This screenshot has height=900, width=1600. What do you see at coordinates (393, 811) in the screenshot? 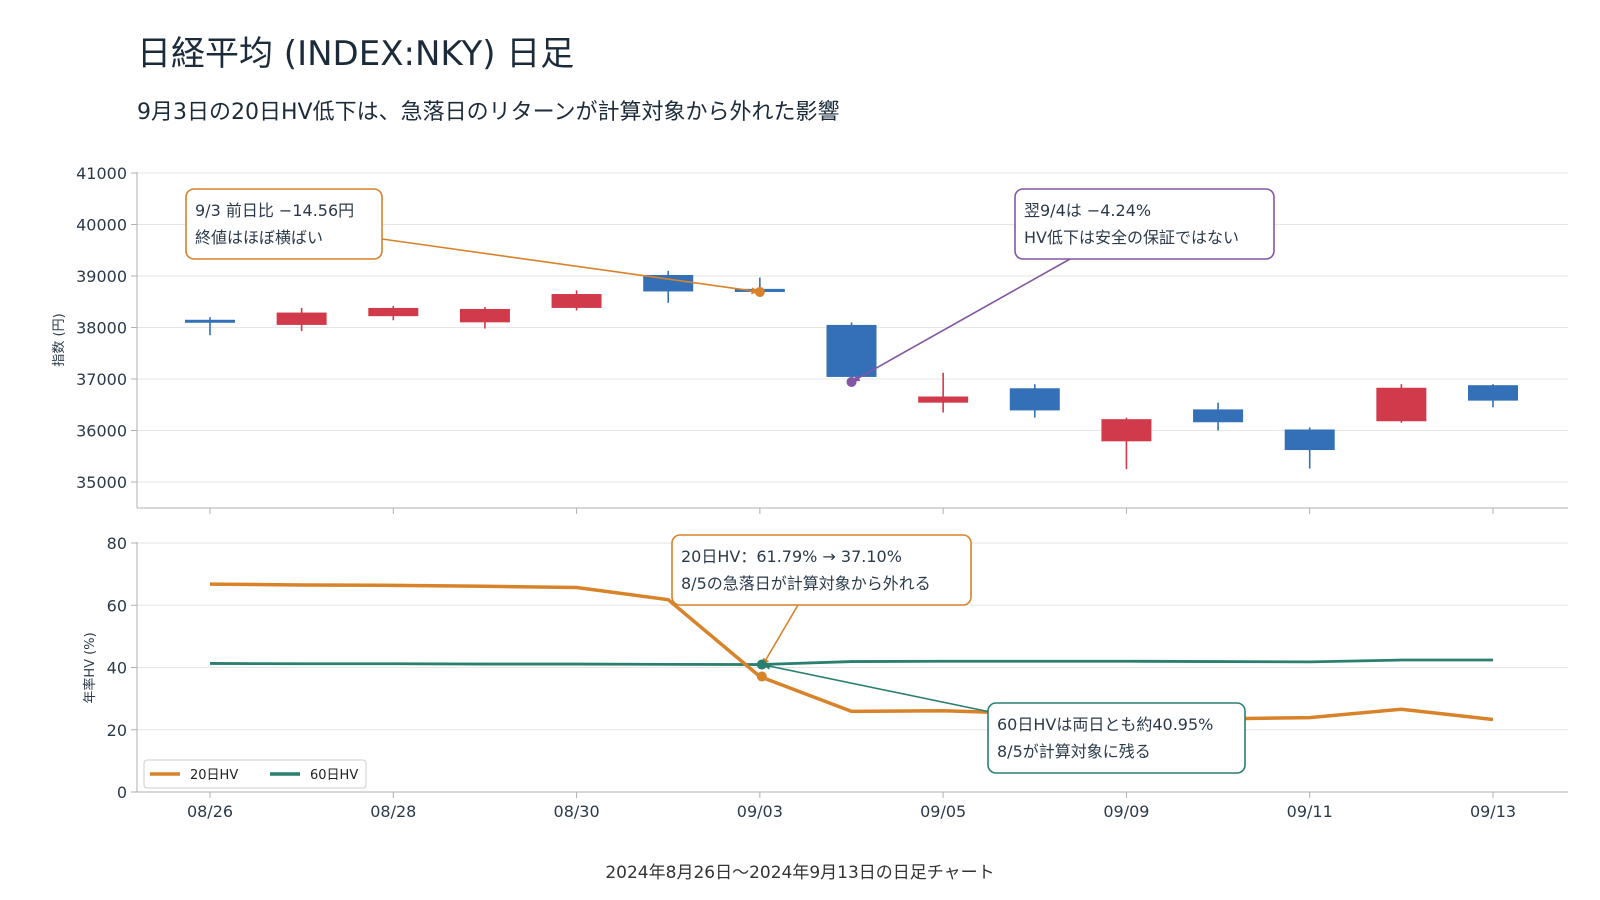
I see `hv-xtick-label: 08/28` at bounding box center [393, 811].